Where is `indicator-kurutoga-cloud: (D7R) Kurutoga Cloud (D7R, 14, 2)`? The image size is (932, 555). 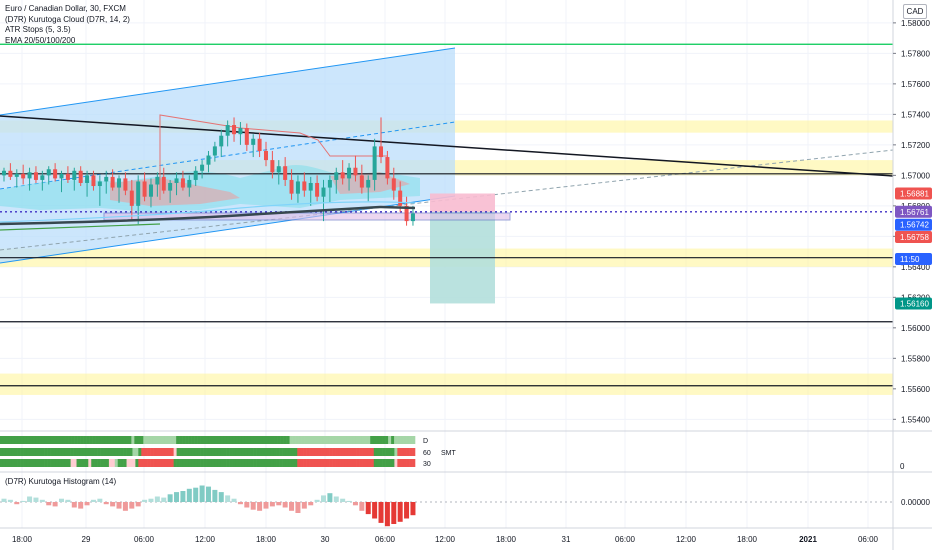
indicator-kurutoga-cloud: (D7R) Kurutoga Cloud (D7R, 14, 2) is located at coordinates (67, 19).